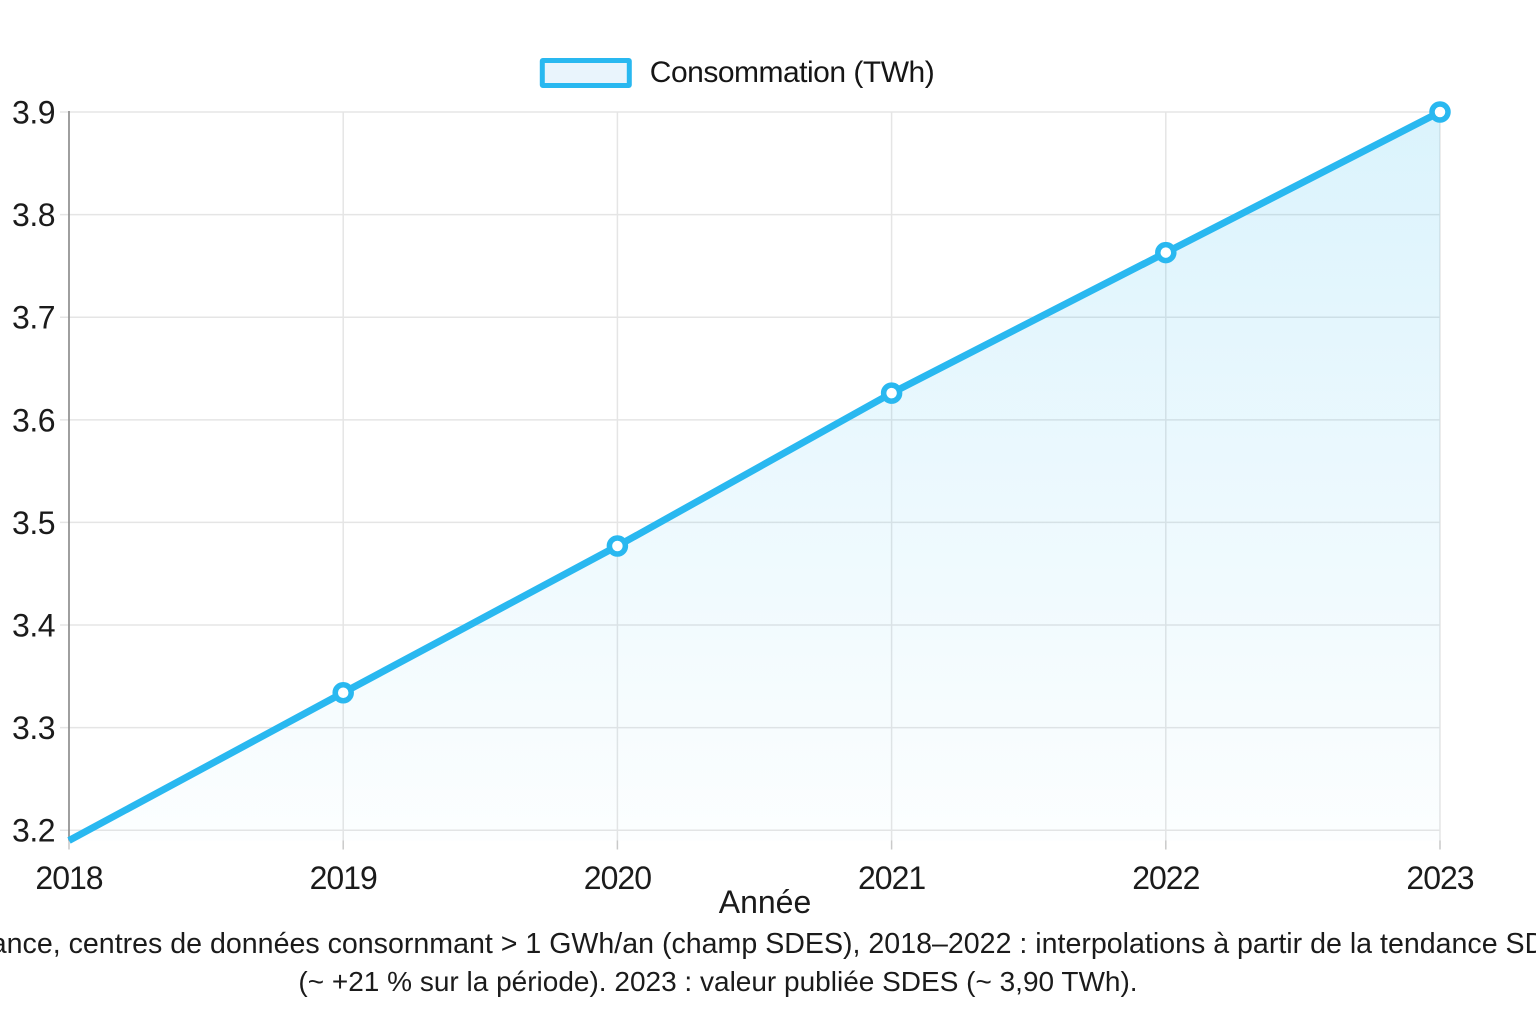  What do you see at coordinates (1165, 878) in the screenshot?
I see `x-tick-label: 2022` at bounding box center [1165, 878].